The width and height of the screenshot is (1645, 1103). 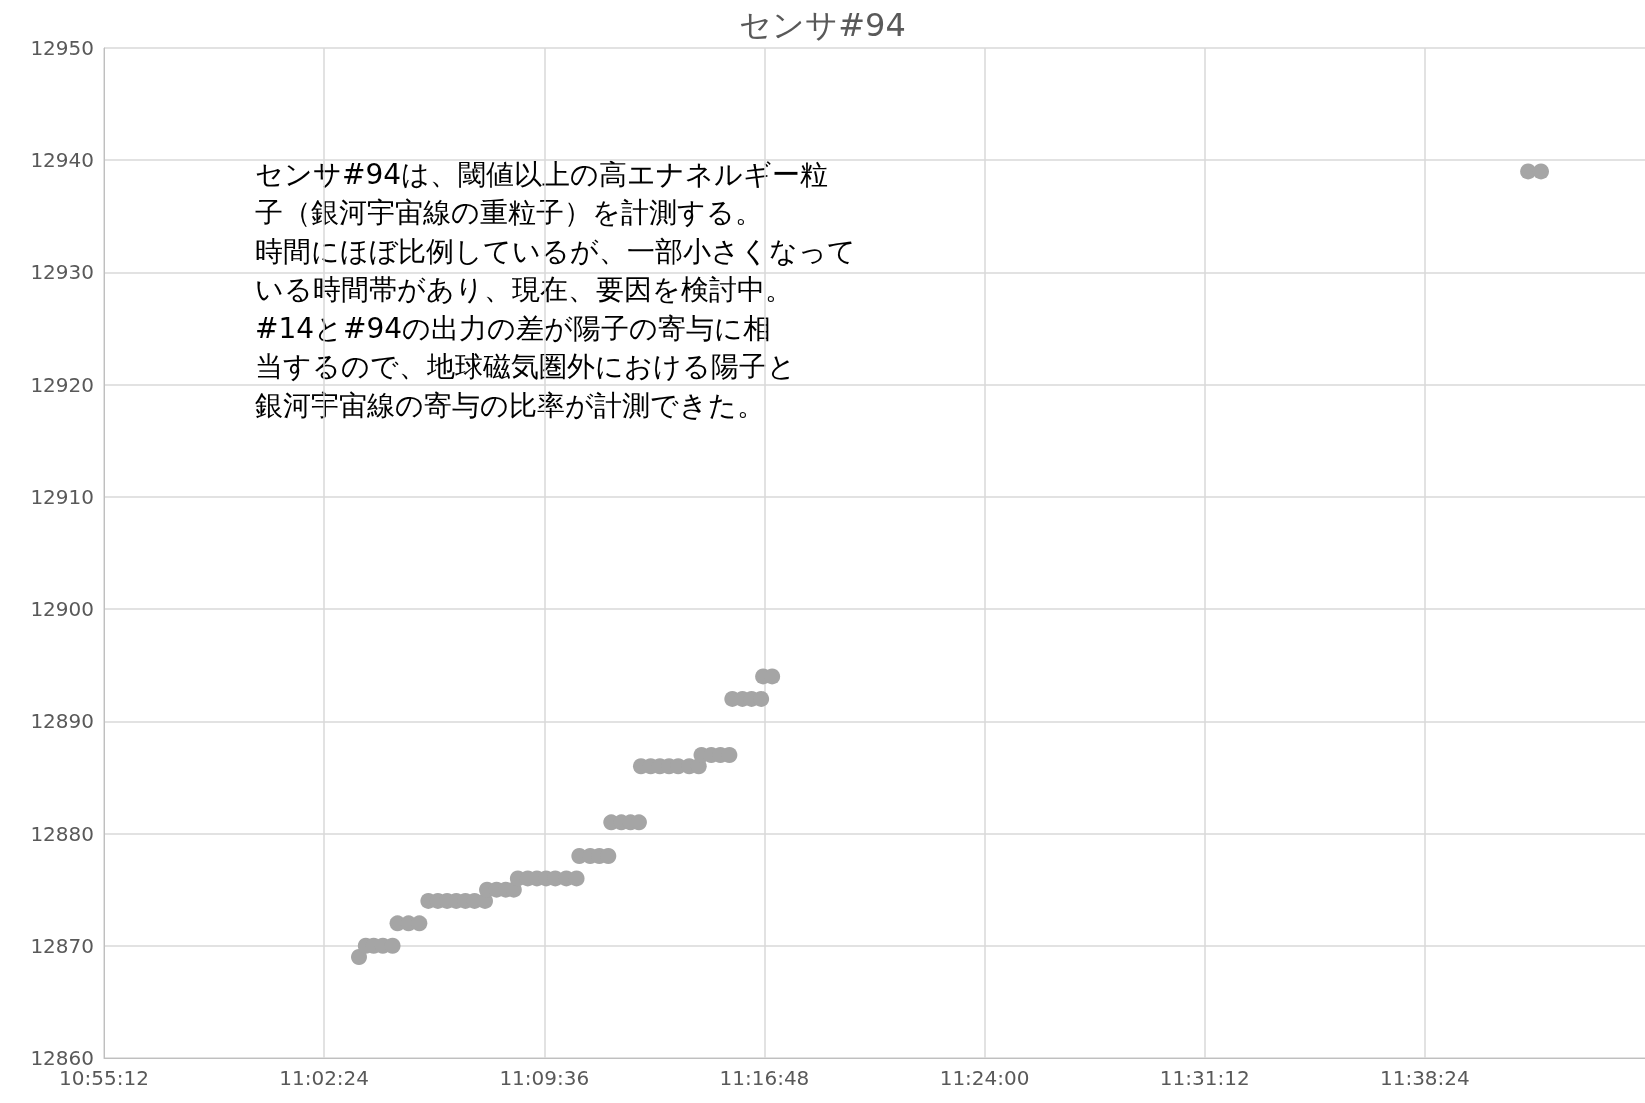 I want to click on x-tick-label: 11:16:48, so click(x=764, y=1078).